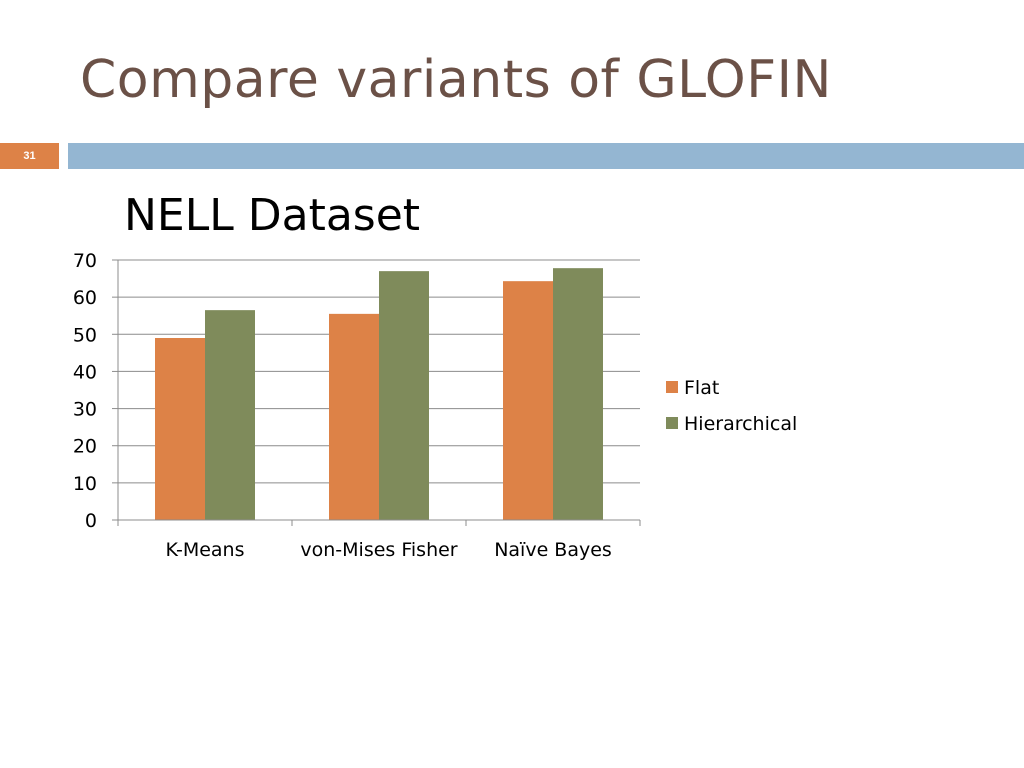  I want to click on legend-label: Hierarchical, so click(740, 424).